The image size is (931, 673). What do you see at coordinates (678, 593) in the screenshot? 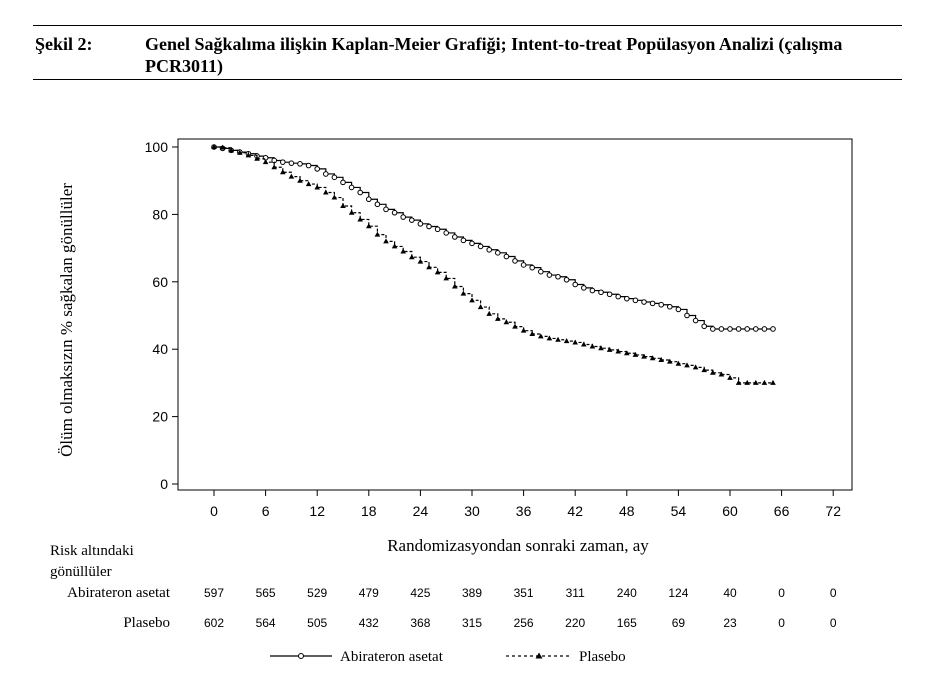
I see `risk-value: 124` at bounding box center [678, 593].